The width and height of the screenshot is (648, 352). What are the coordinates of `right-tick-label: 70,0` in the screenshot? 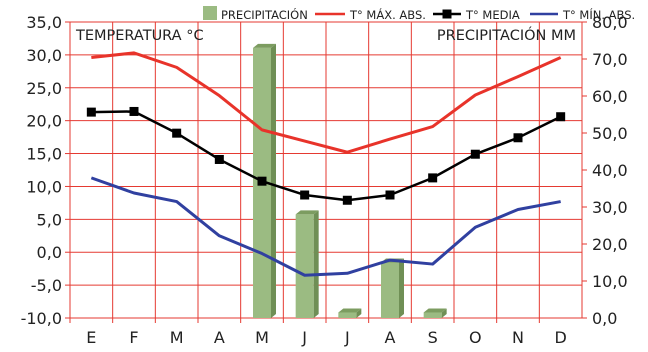 It's located at (610, 59).